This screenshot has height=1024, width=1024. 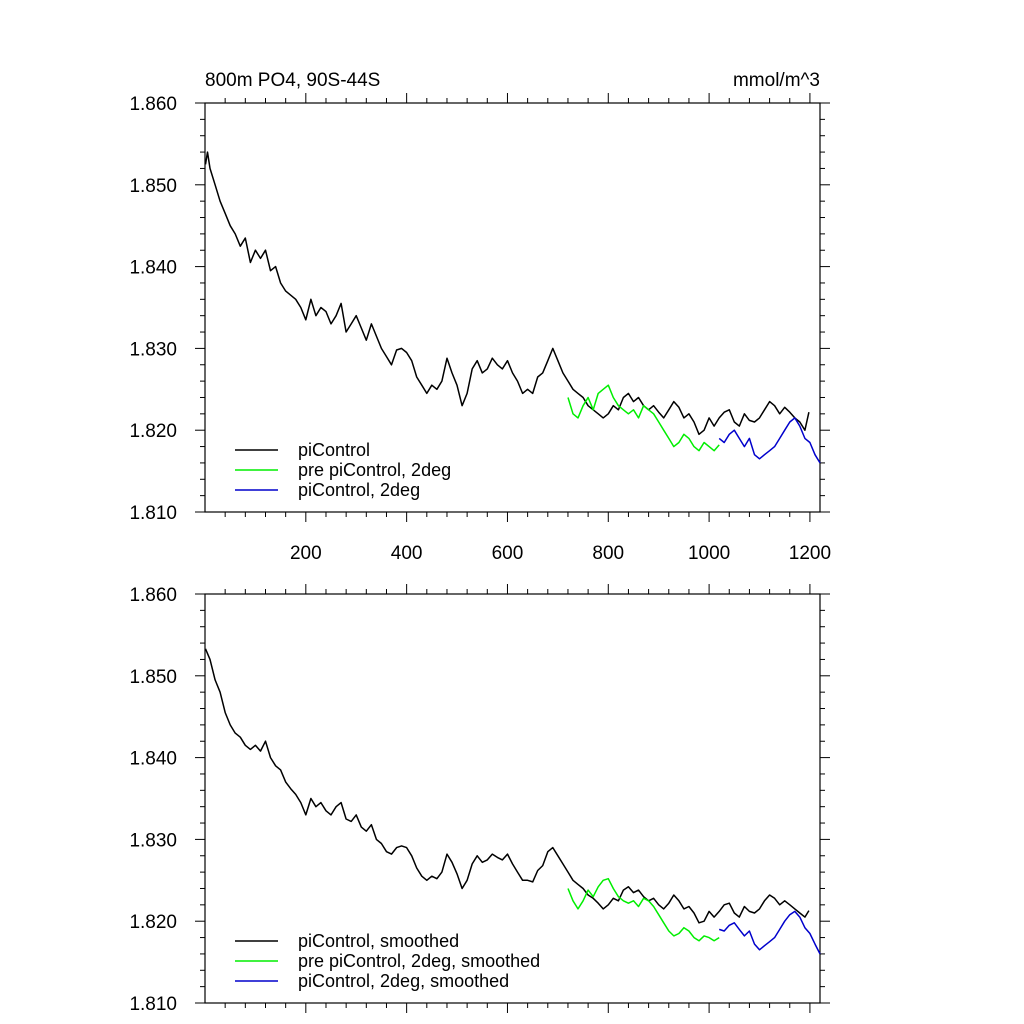 What do you see at coordinates (608, 553) in the screenshot?
I see `x-tick-label: 800` at bounding box center [608, 553].